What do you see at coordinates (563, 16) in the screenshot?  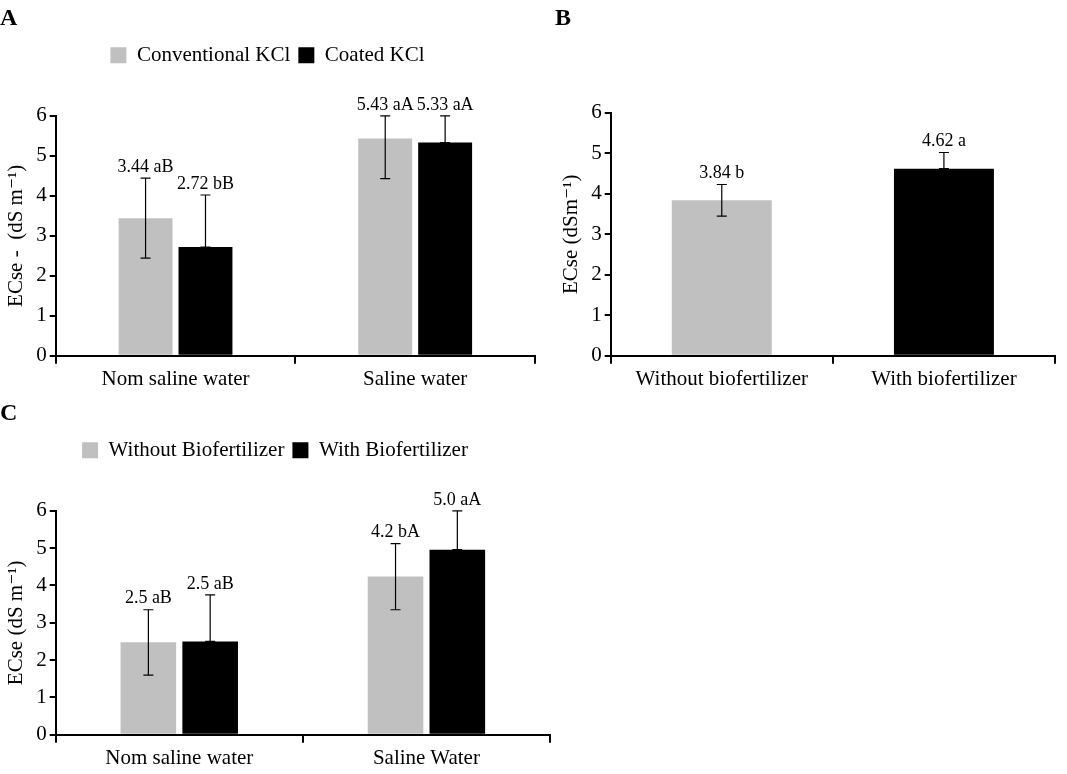 I see `chart-title: B` at bounding box center [563, 16].